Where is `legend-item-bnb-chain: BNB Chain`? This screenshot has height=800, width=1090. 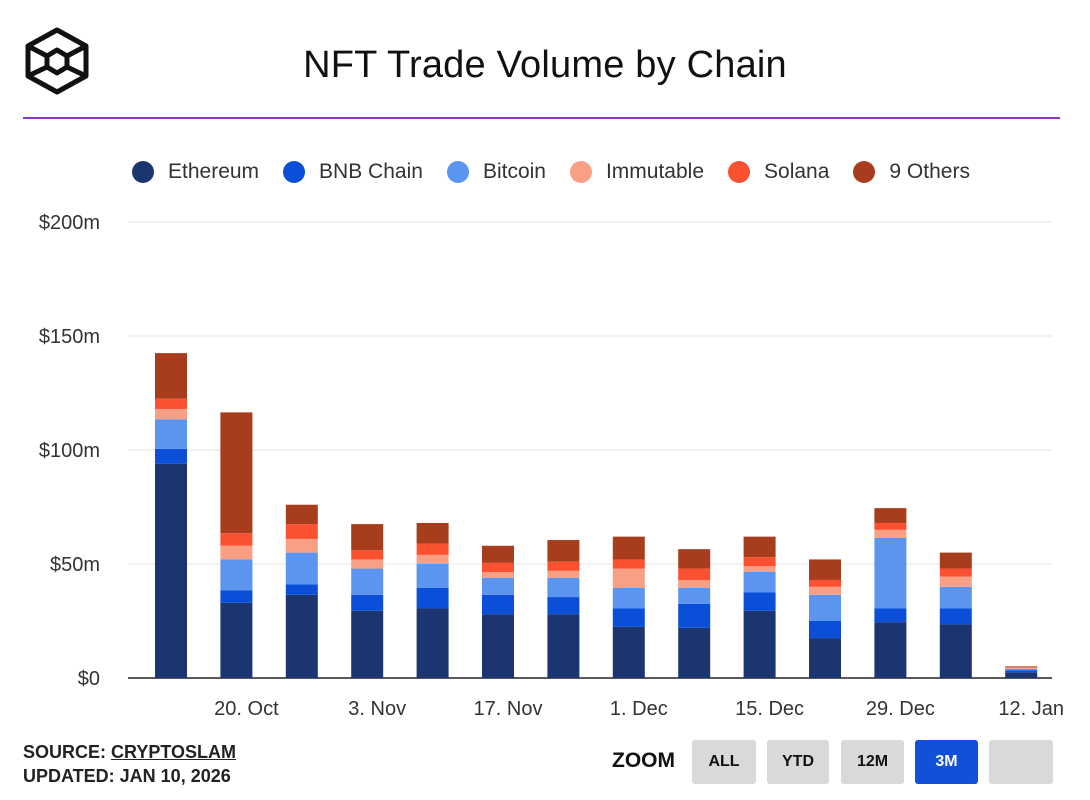
legend-item-bnb-chain: BNB Chain is located at coordinates (353, 172).